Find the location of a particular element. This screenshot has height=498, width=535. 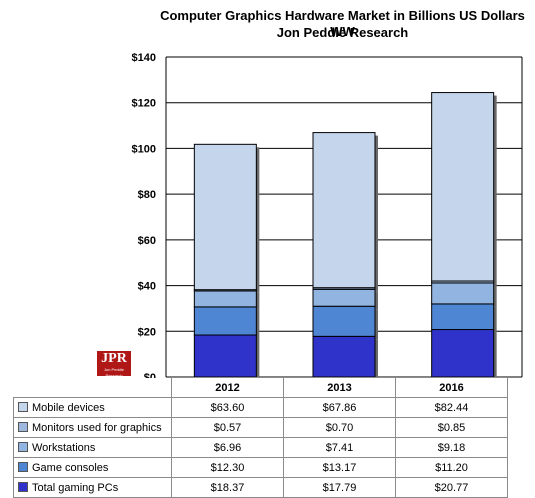

table-row-pcs: Total gaming PCs $18.37 $17.79 $20.77 is located at coordinates (260, 487).